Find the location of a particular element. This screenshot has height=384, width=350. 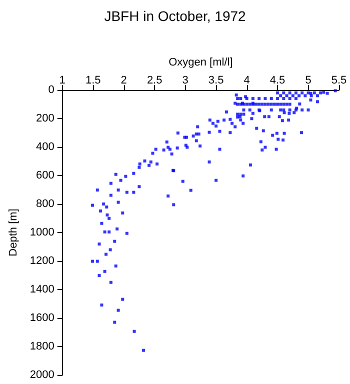

y-tick-label: 1400 is located at coordinates (42, 290).